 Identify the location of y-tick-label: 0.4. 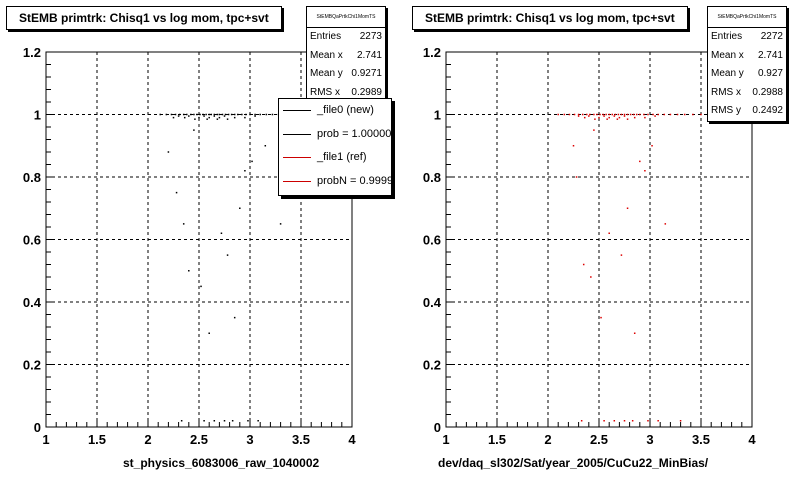
(32, 302).